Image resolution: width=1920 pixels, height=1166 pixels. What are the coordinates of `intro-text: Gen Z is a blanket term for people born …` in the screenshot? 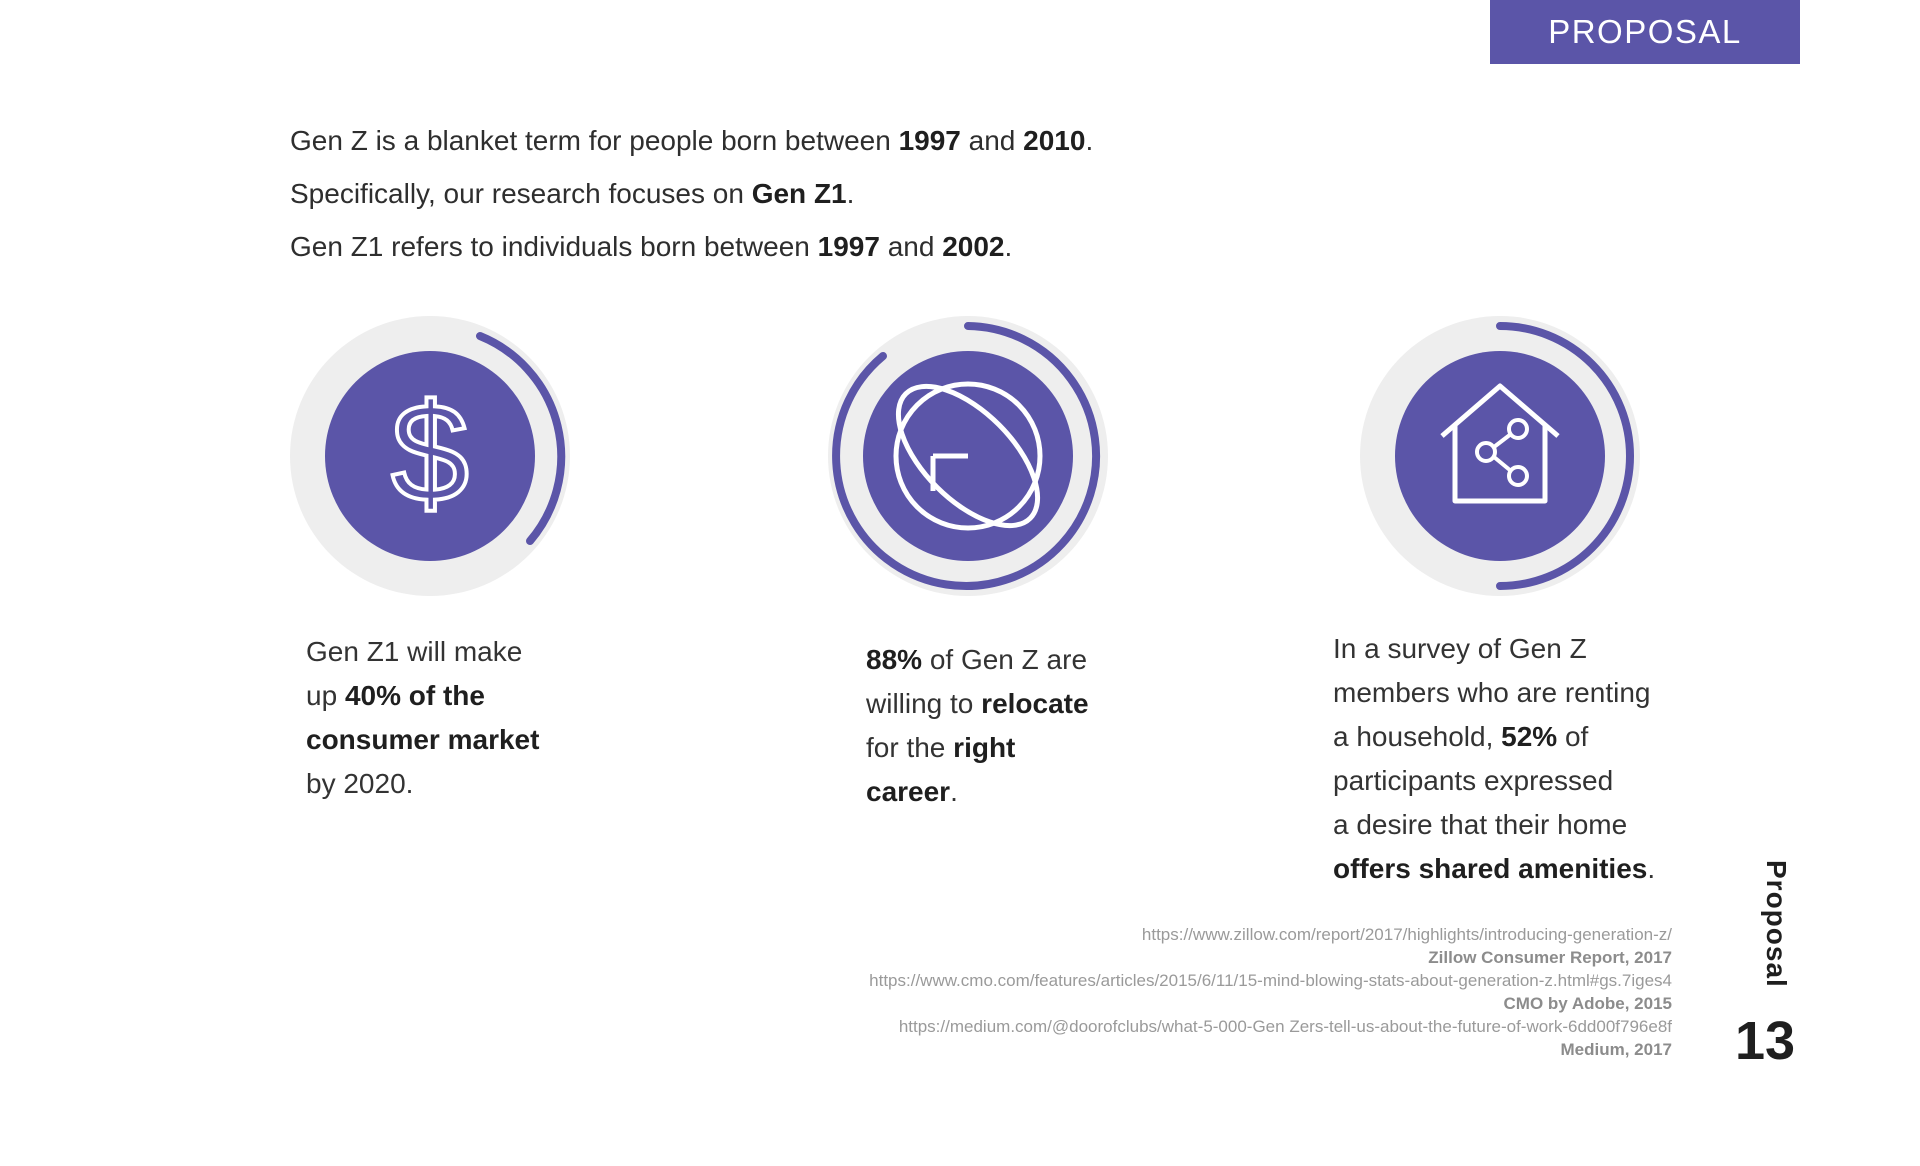 It's located at (691, 193).